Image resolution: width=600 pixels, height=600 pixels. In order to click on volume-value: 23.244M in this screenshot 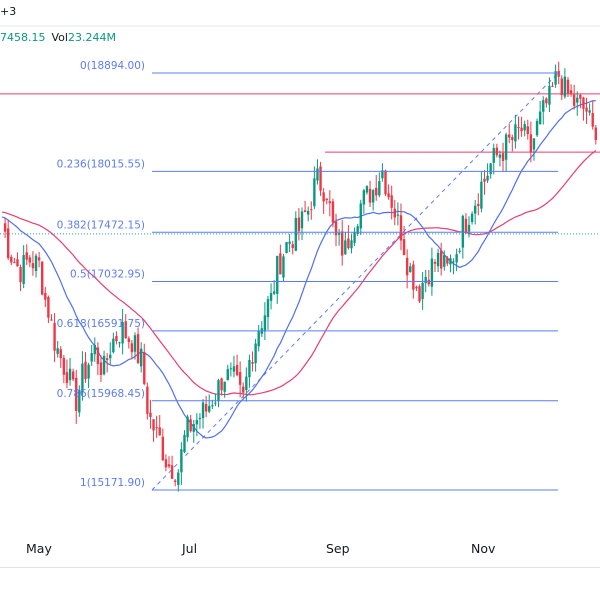, I will do `click(91, 37)`.